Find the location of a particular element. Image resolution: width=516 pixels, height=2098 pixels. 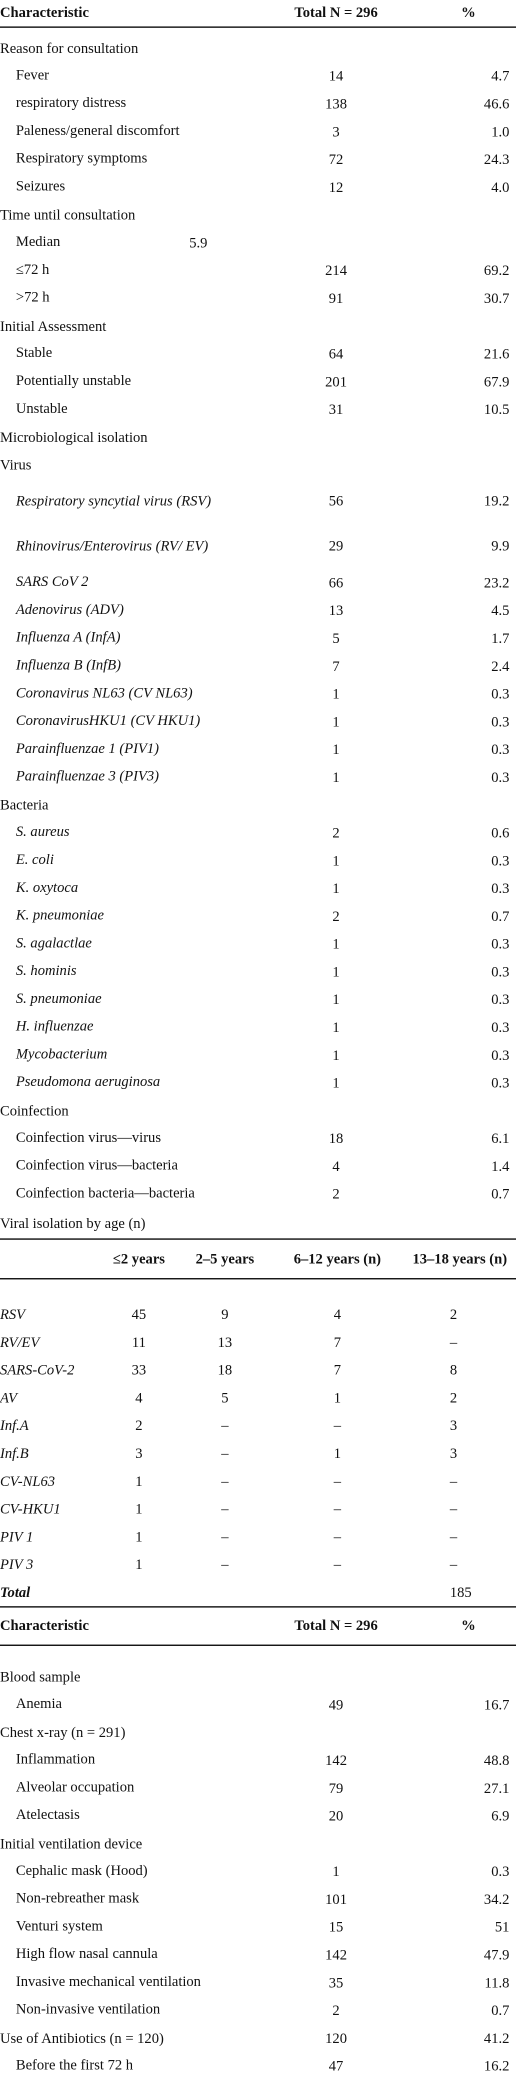

percent-cell: 19.2 is located at coordinates (496, 501).